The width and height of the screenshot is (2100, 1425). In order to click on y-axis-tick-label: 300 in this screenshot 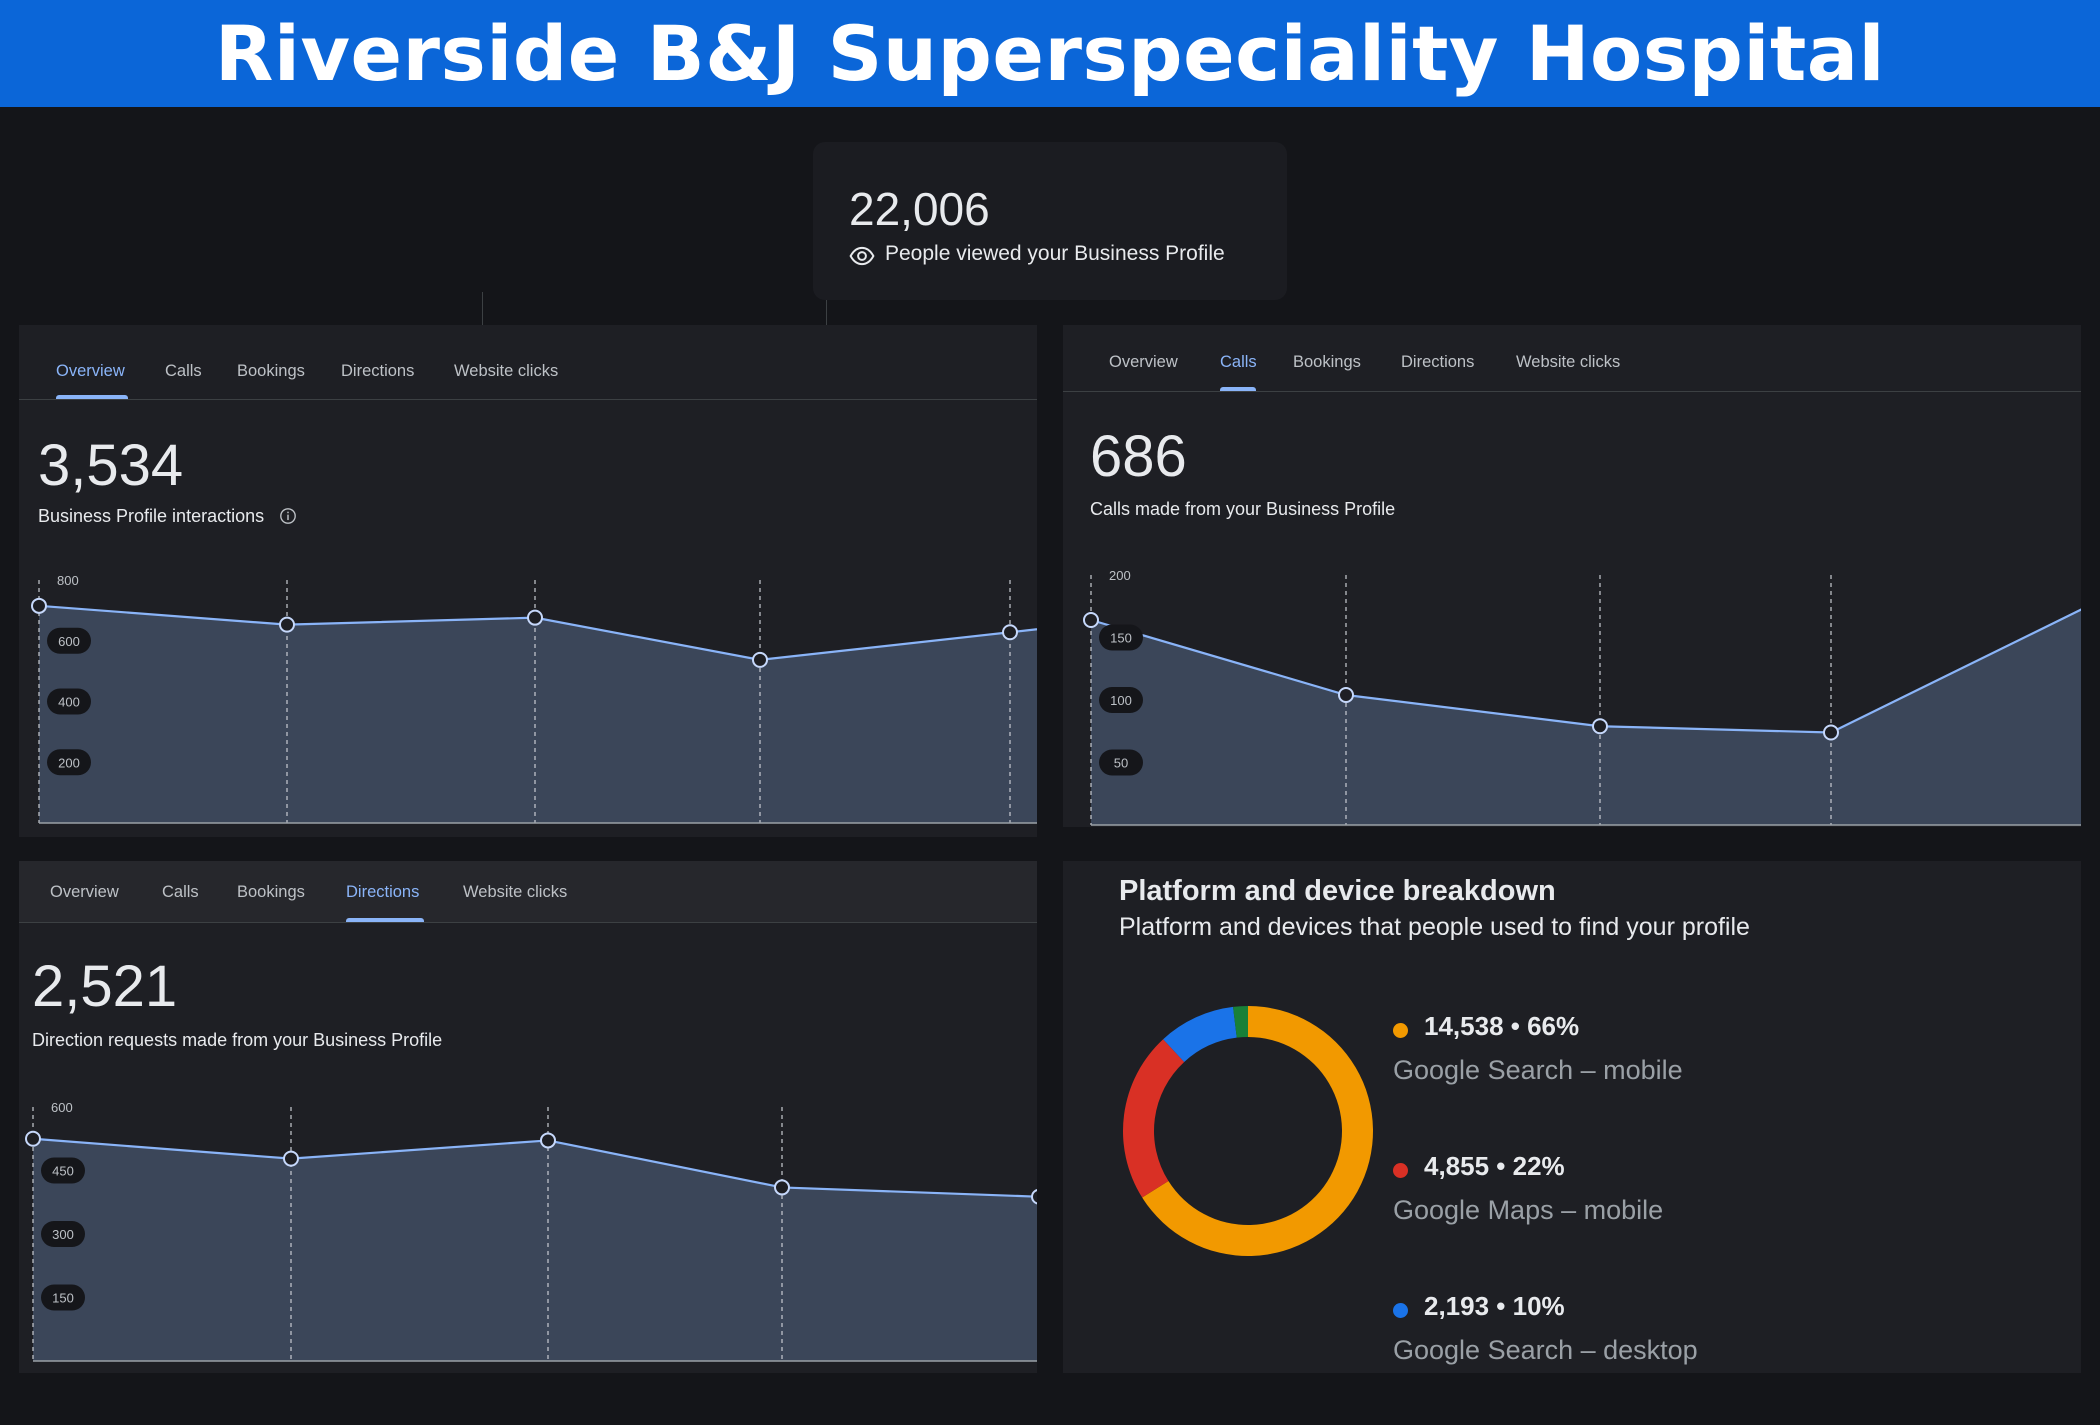, I will do `click(63, 1234)`.